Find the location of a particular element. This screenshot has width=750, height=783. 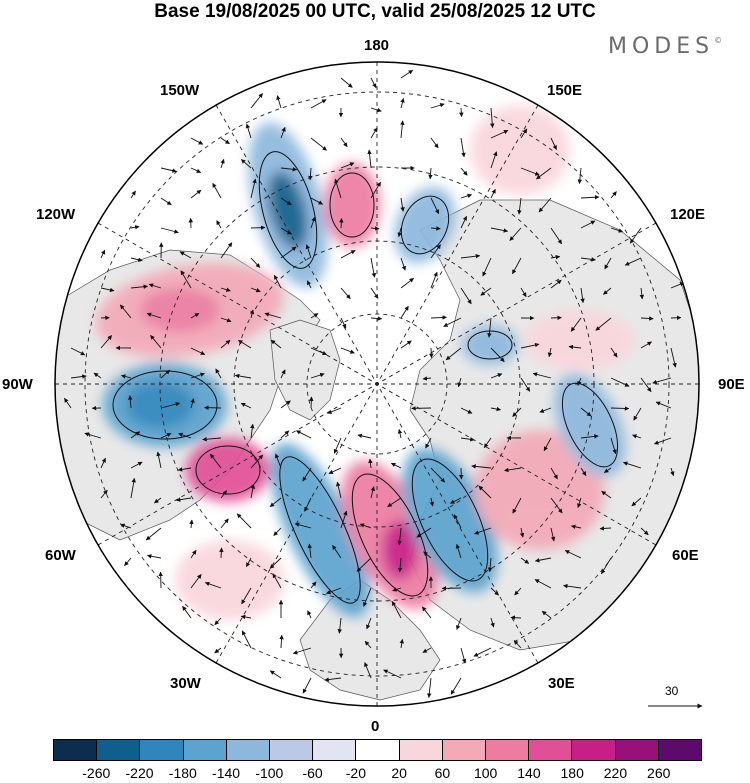

contour-beaufort-high is located at coordinates (352, 205).